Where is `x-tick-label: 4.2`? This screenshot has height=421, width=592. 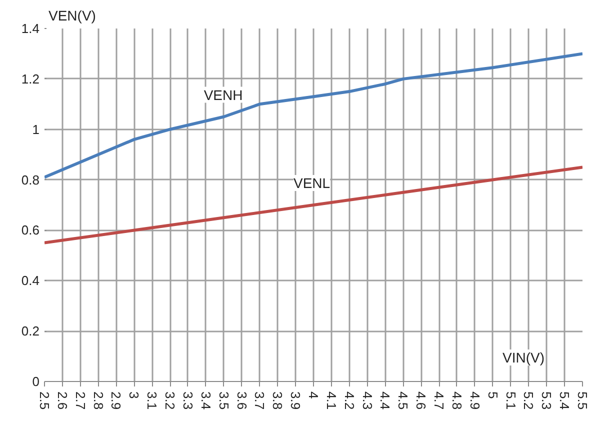 x-tick-label: 4.2 is located at coordinates (349, 401).